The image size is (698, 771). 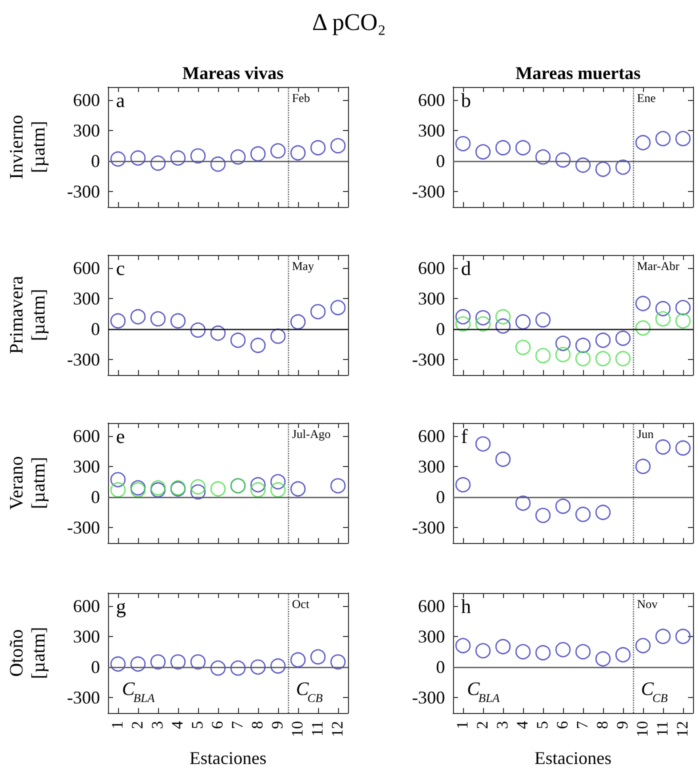 I want to click on annotation: b, so click(x=466, y=101).